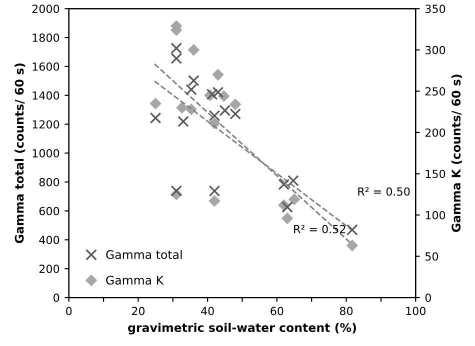 The height and width of the screenshot is (346, 475). What do you see at coordinates (135, 280) in the screenshot?
I see `legend-label: Gamma K` at bounding box center [135, 280].